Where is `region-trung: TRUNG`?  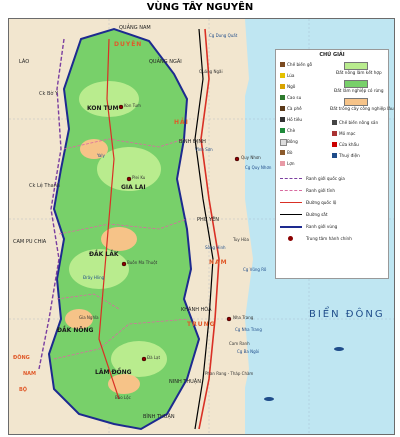 region-trung: TRUNG is located at coordinates (201, 324).